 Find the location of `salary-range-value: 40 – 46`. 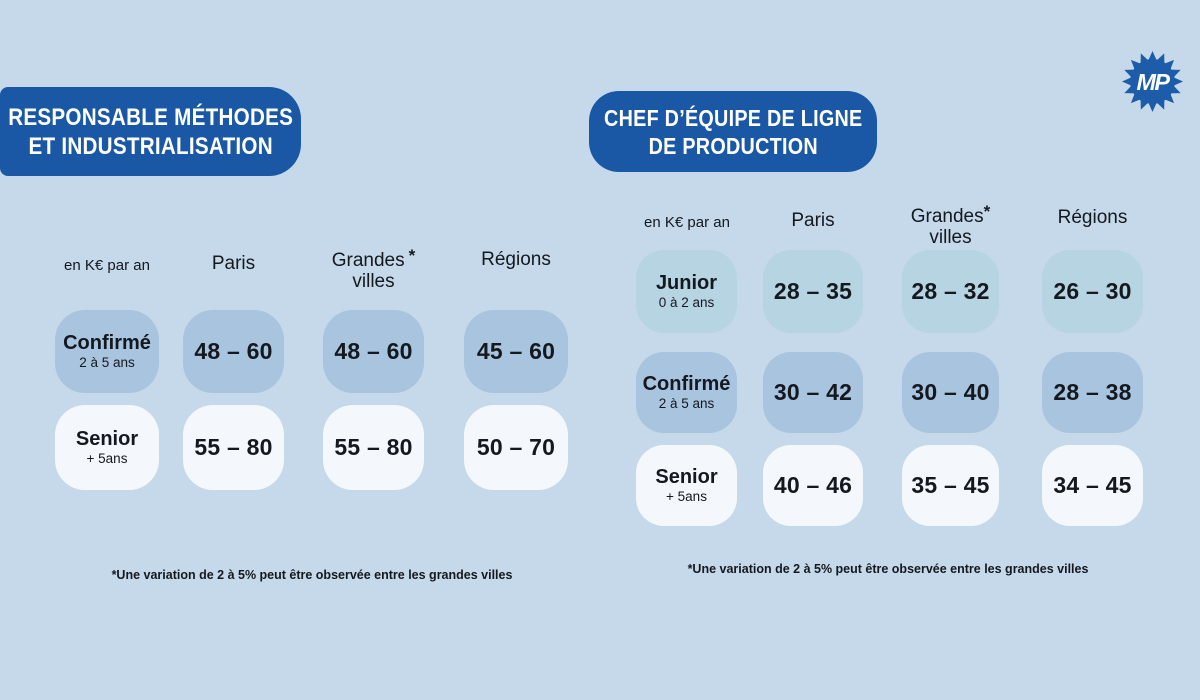

salary-range-value: 40 – 46 is located at coordinates (813, 485).